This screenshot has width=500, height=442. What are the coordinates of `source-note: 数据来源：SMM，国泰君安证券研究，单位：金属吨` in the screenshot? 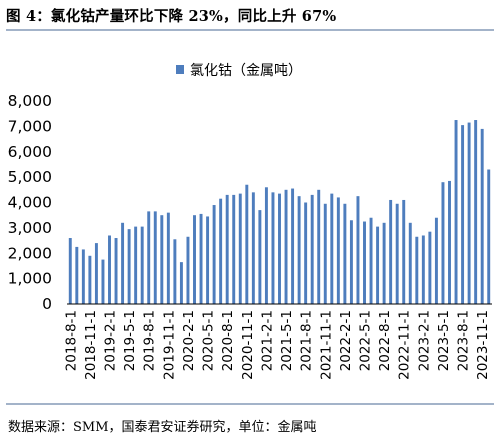 It's located at (162, 427).